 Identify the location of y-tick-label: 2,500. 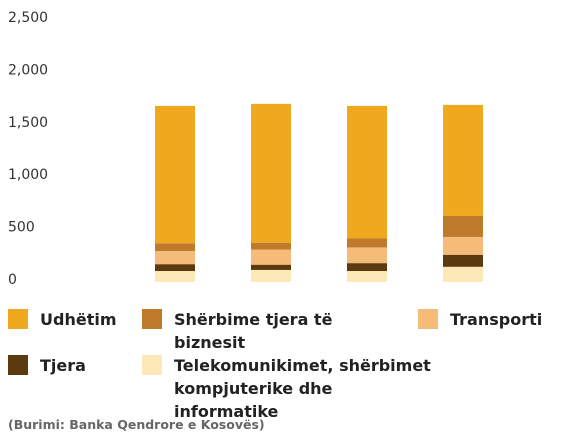
(28, 18).